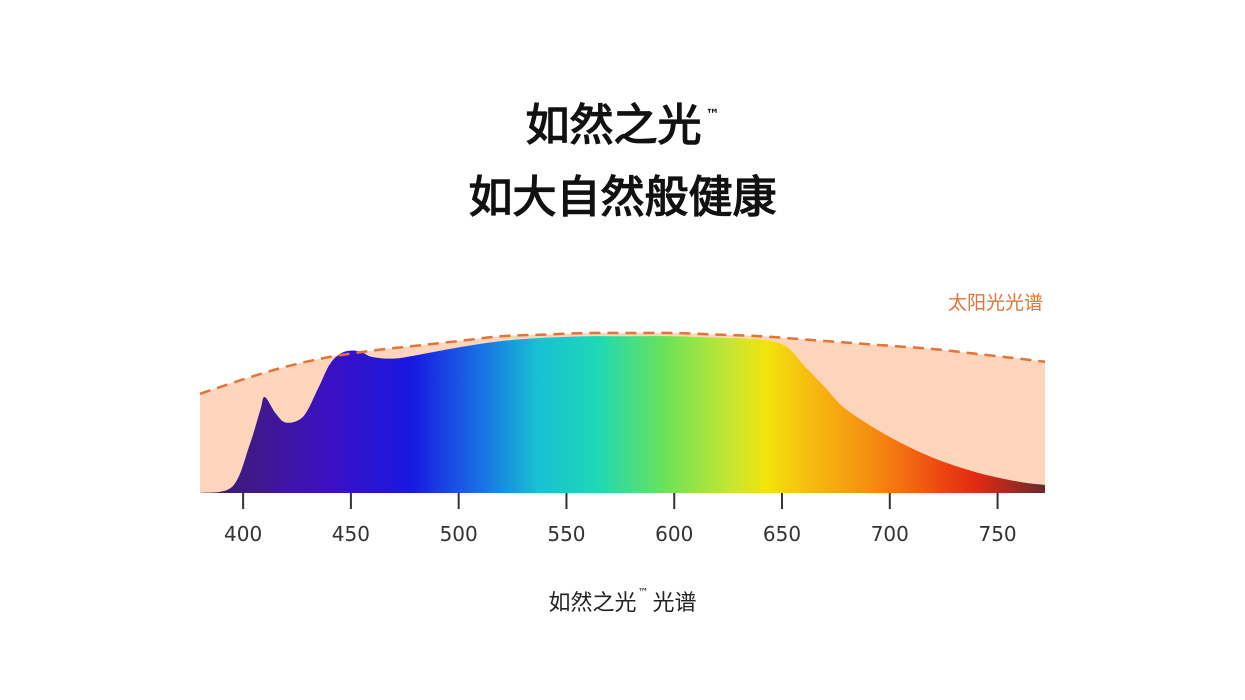 The width and height of the screenshot is (1245, 700). Describe the element at coordinates (674, 603) in the screenshot. I see `caption-suffix: 光谱` at that location.